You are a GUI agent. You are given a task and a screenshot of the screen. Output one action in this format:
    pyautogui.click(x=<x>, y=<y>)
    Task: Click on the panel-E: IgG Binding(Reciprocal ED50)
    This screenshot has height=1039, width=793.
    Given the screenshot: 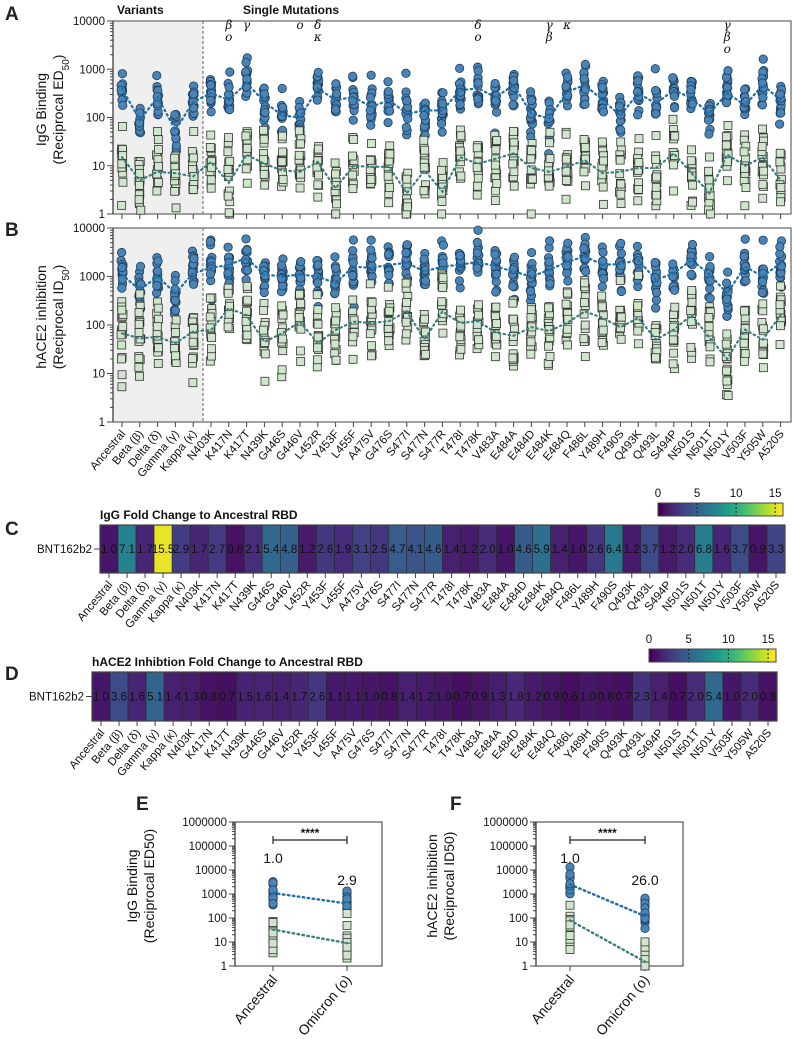 What is the action you would take?
    pyautogui.click(x=253, y=896)
    